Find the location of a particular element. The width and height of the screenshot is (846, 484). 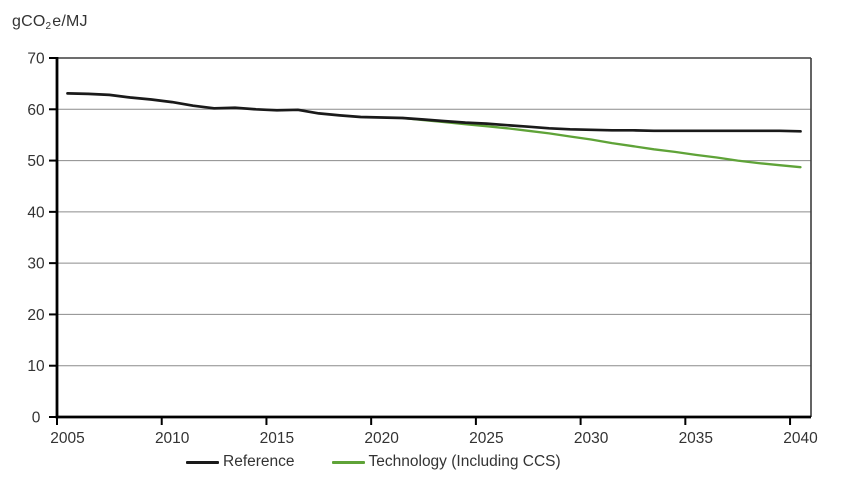

y-tick-label-10: 10 is located at coordinates (36, 366).